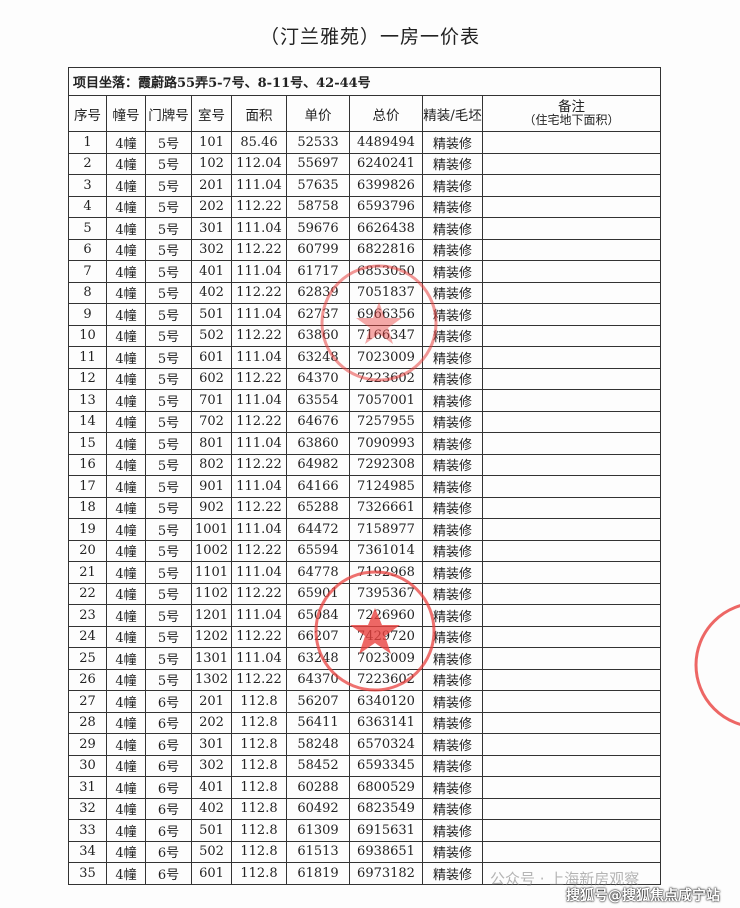 This screenshot has width=740, height=908. I want to click on cell-unit-price: 64370, so click(318, 679).